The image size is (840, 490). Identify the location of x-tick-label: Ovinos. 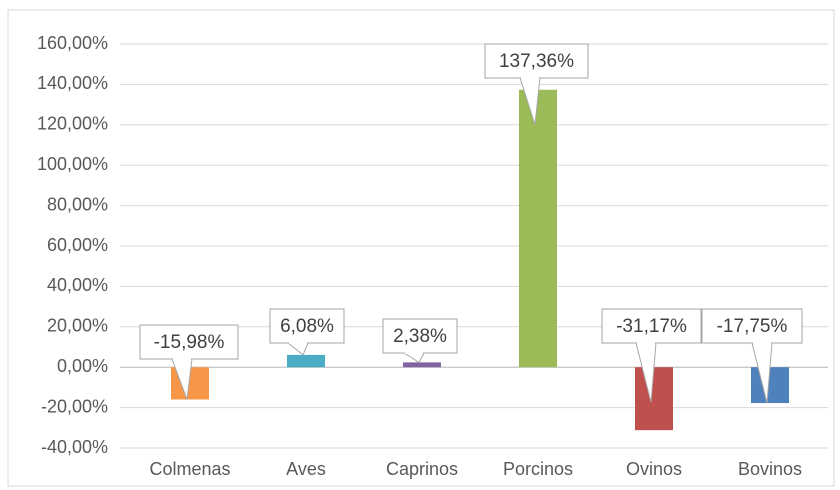
(654, 469).